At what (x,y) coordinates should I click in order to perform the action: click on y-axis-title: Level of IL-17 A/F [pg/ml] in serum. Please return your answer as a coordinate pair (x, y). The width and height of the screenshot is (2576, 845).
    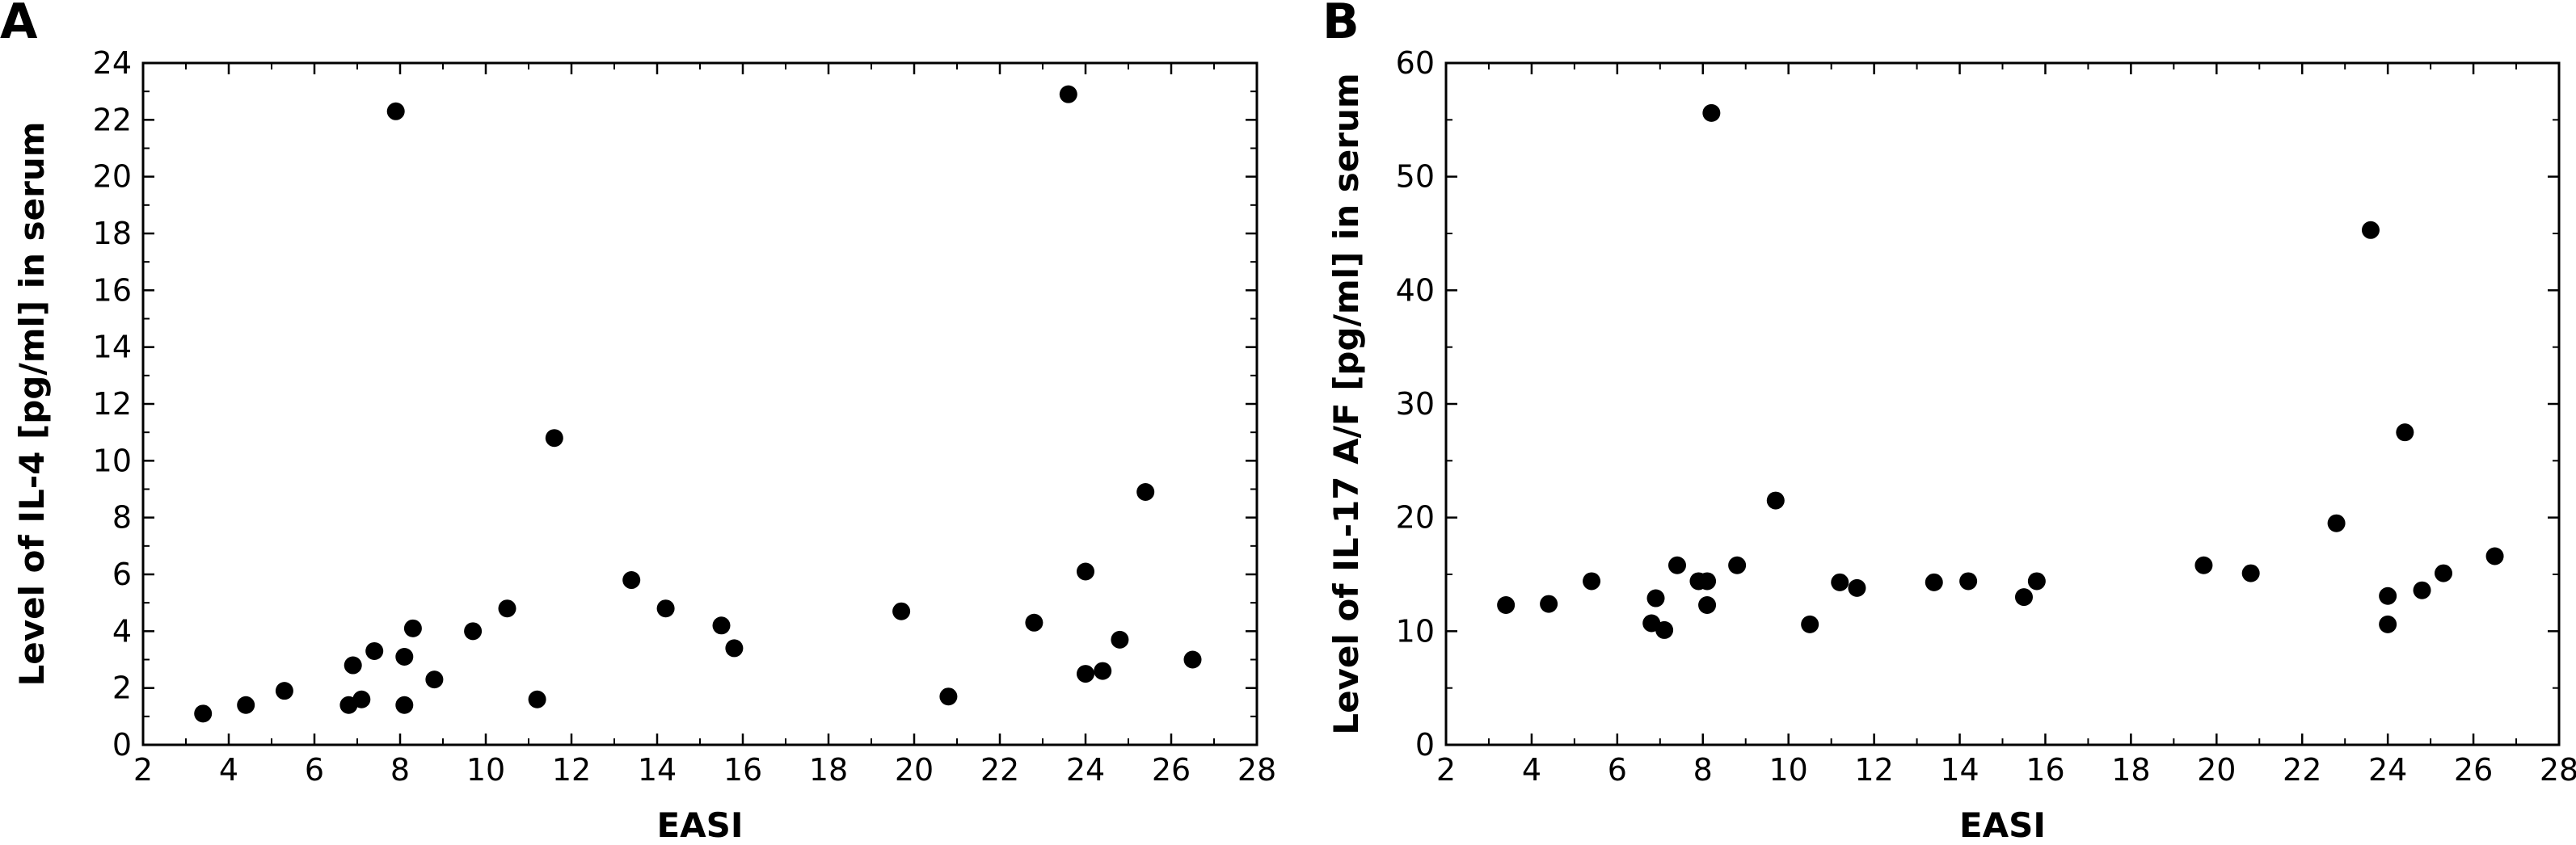
    Looking at the image, I should click on (1346, 404).